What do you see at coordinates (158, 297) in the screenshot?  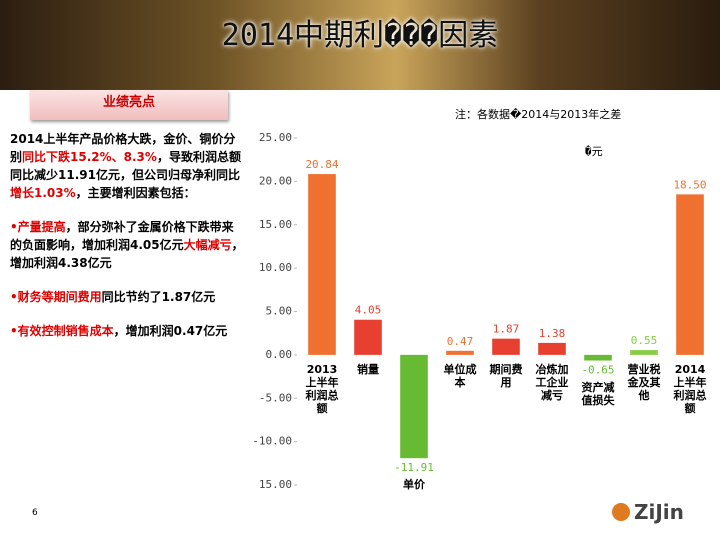 I see `text-run: 同比节约了1.87亿元` at bounding box center [158, 297].